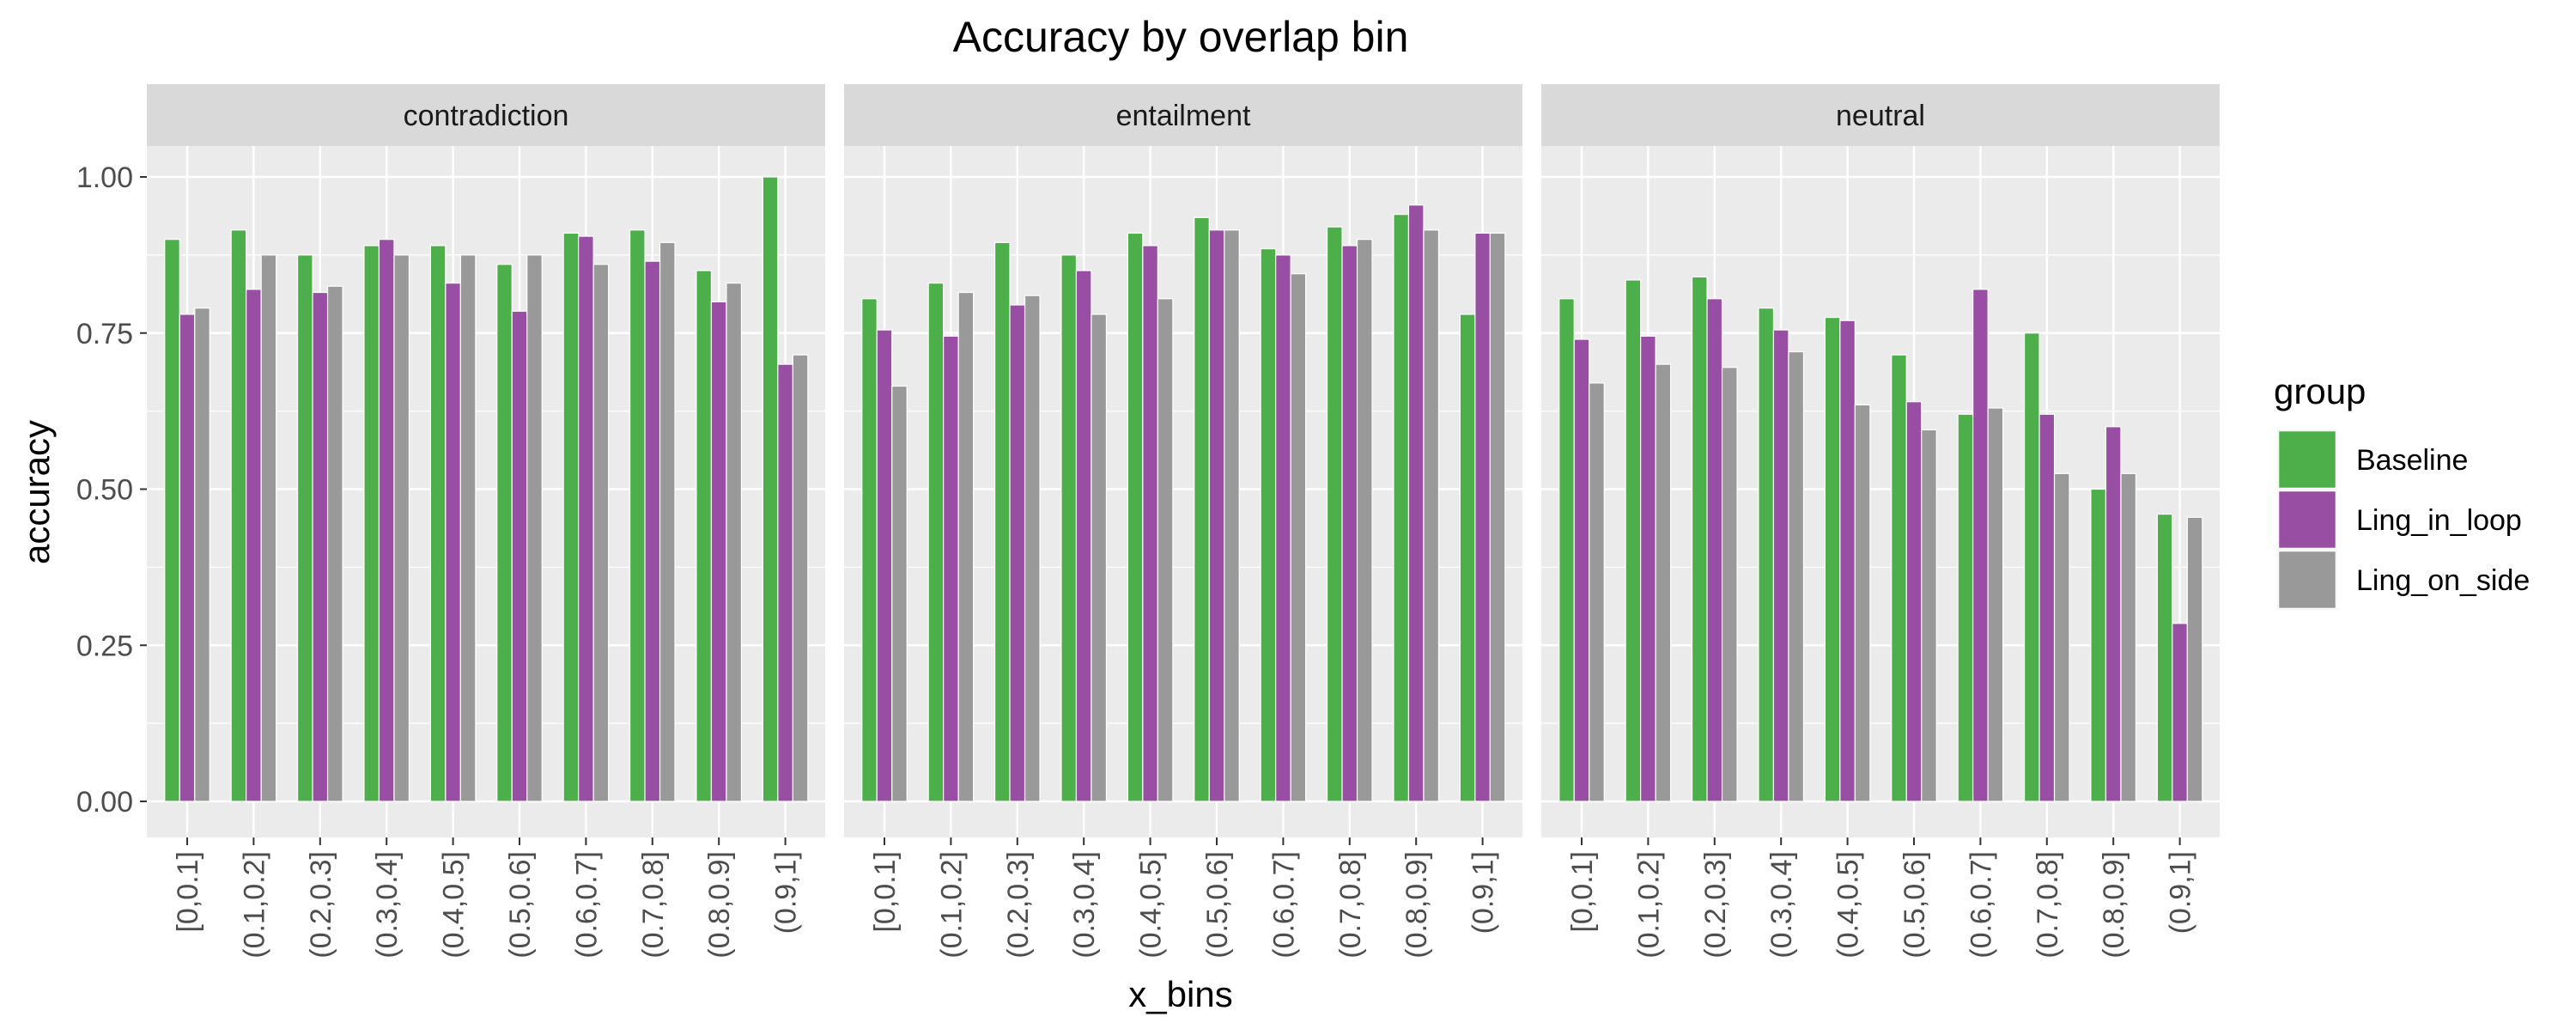  Describe the element at coordinates (1649, 905) in the screenshot. I see `x-tick-label: (0.1,0.2]` at that location.